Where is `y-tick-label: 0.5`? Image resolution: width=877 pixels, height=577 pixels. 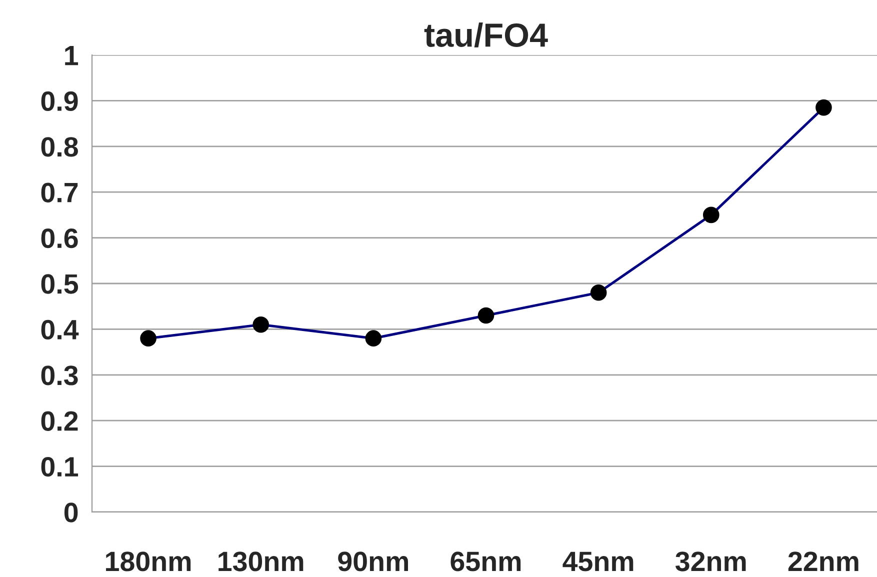
y-tick-label: 0.5 is located at coordinates (59, 284).